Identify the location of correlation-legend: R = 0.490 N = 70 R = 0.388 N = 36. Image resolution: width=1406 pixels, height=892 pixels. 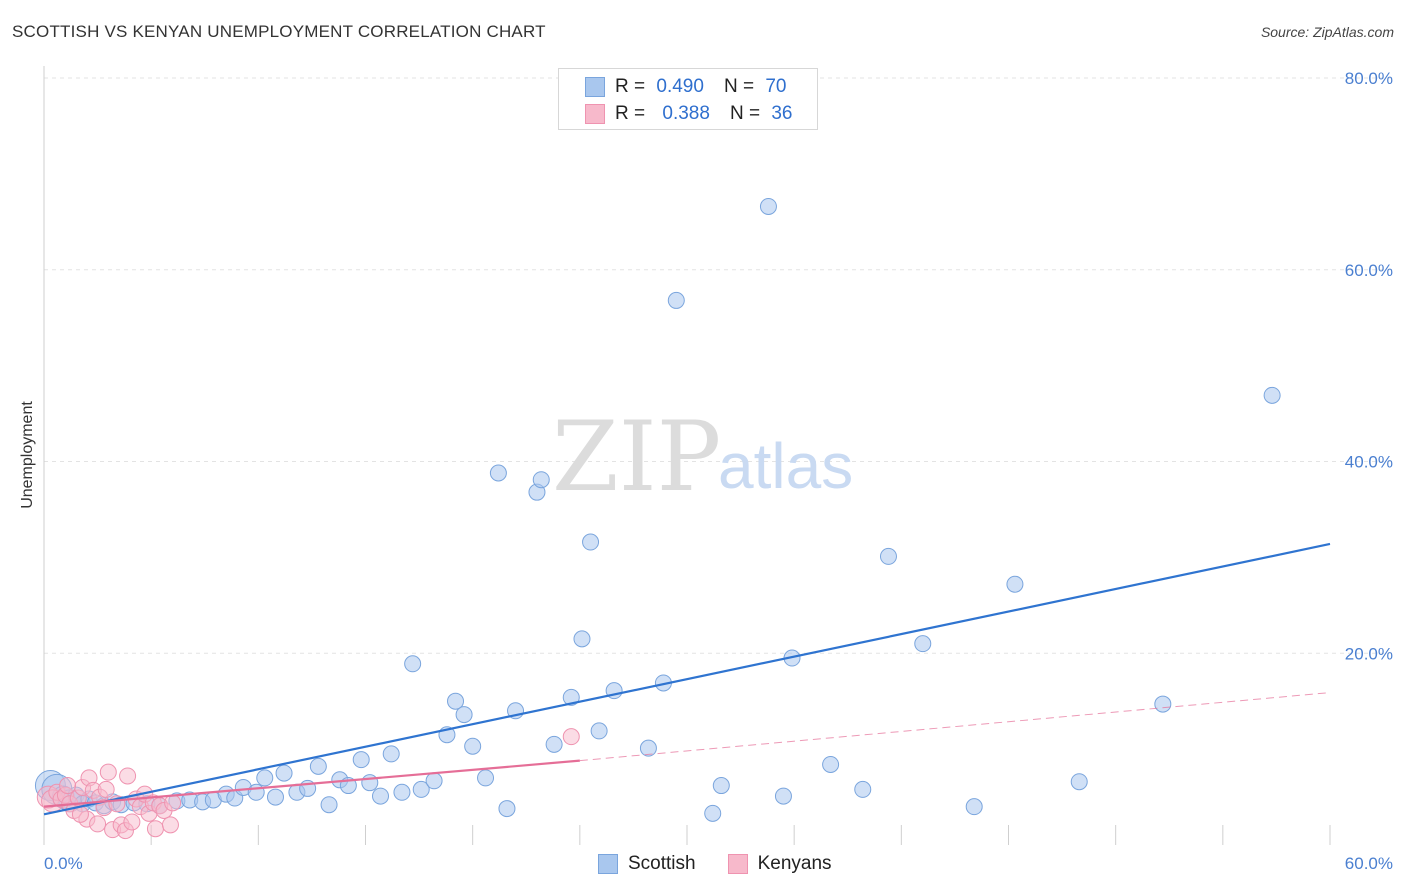
(688, 99).